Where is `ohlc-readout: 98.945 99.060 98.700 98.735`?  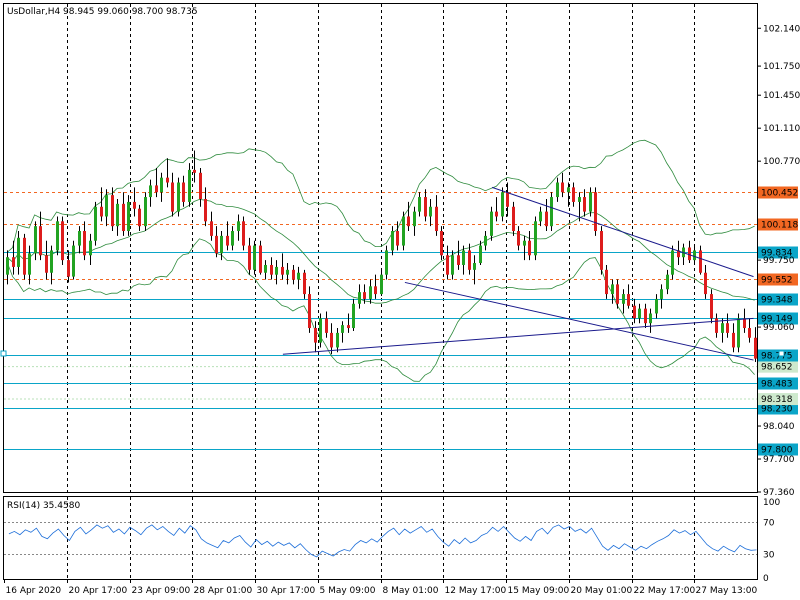
ohlc-readout: 98.945 99.060 98.700 98.735 is located at coordinates (130, 12).